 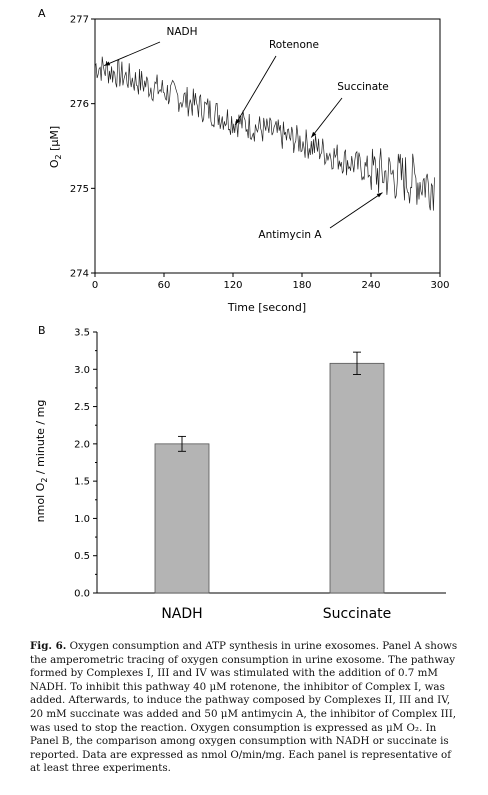 What do you see at coordinates (290, 235) in the screenshot?
I see `annotation-label: Antimycin A` at bounding box center [290, 235].